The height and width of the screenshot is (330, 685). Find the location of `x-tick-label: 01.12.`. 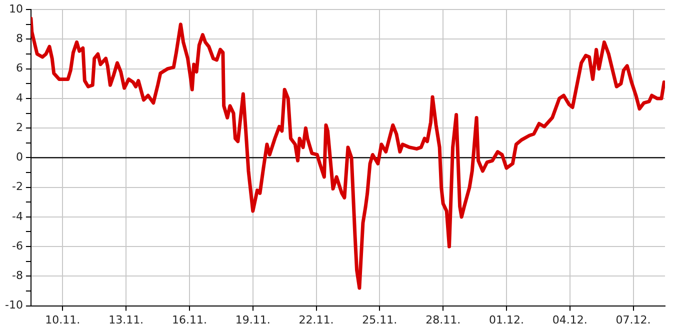

x-tick-label: 01.12. is located at coordinates (506, 319).